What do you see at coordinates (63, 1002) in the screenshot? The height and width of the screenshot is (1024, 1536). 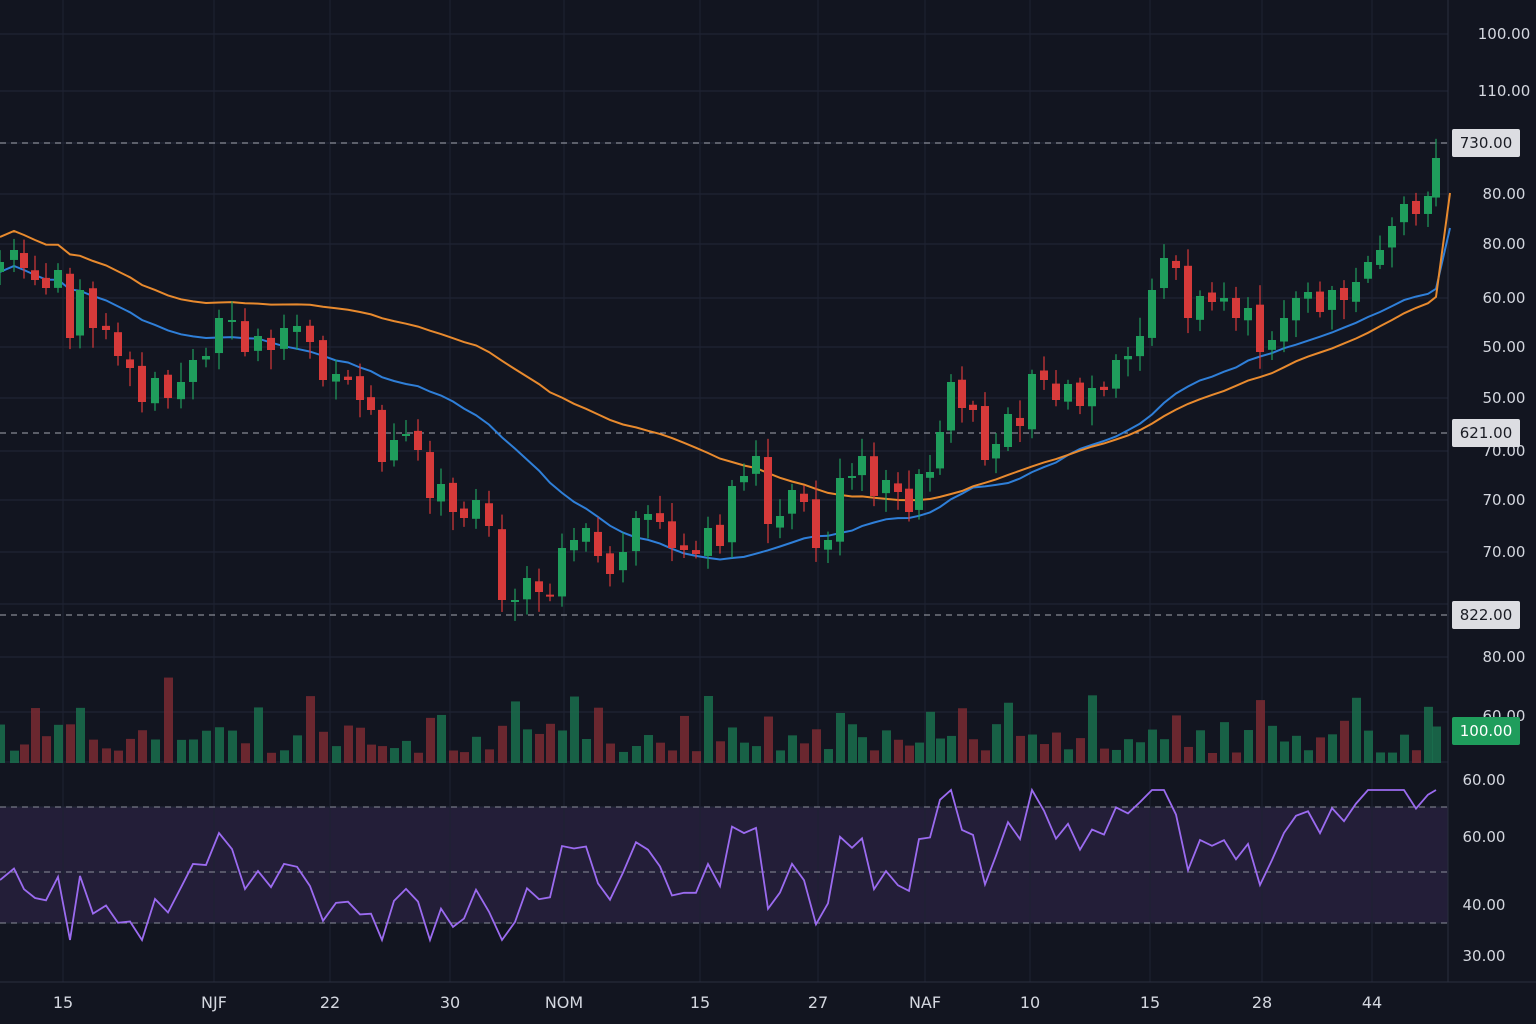 I see `time-label-0: 15` at bounding box center [63, 1002].